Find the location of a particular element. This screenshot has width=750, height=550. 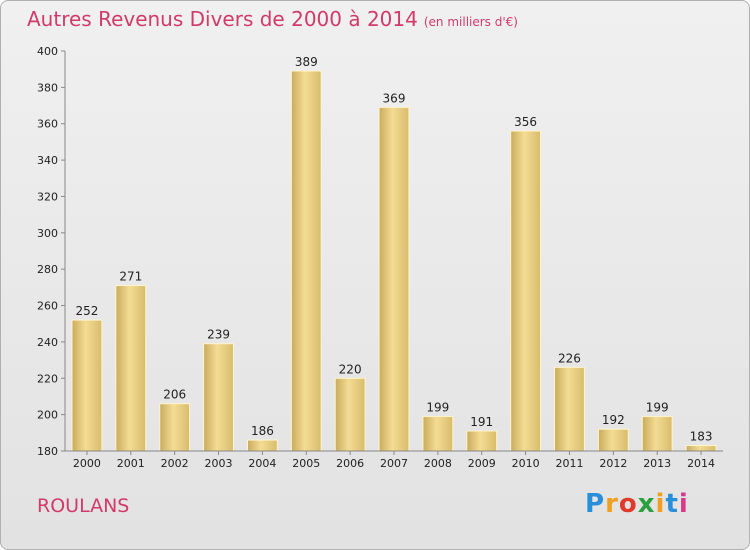

chart-subtitle: (en milliers d'€) is located at coordinates (470, 22).